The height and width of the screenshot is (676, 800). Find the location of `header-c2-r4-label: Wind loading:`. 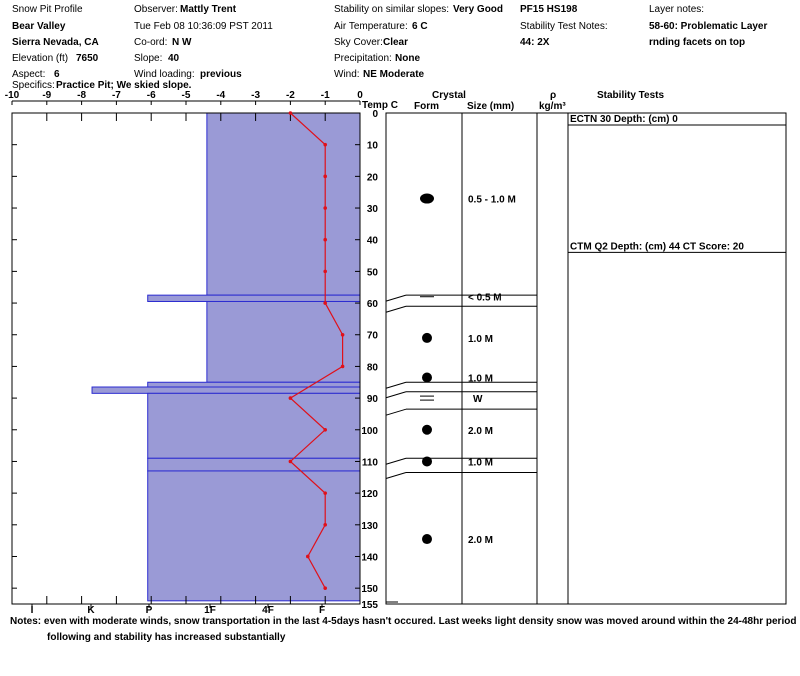

header-c2-r4-label: Wind loading: is located at coordinates (164, 74).